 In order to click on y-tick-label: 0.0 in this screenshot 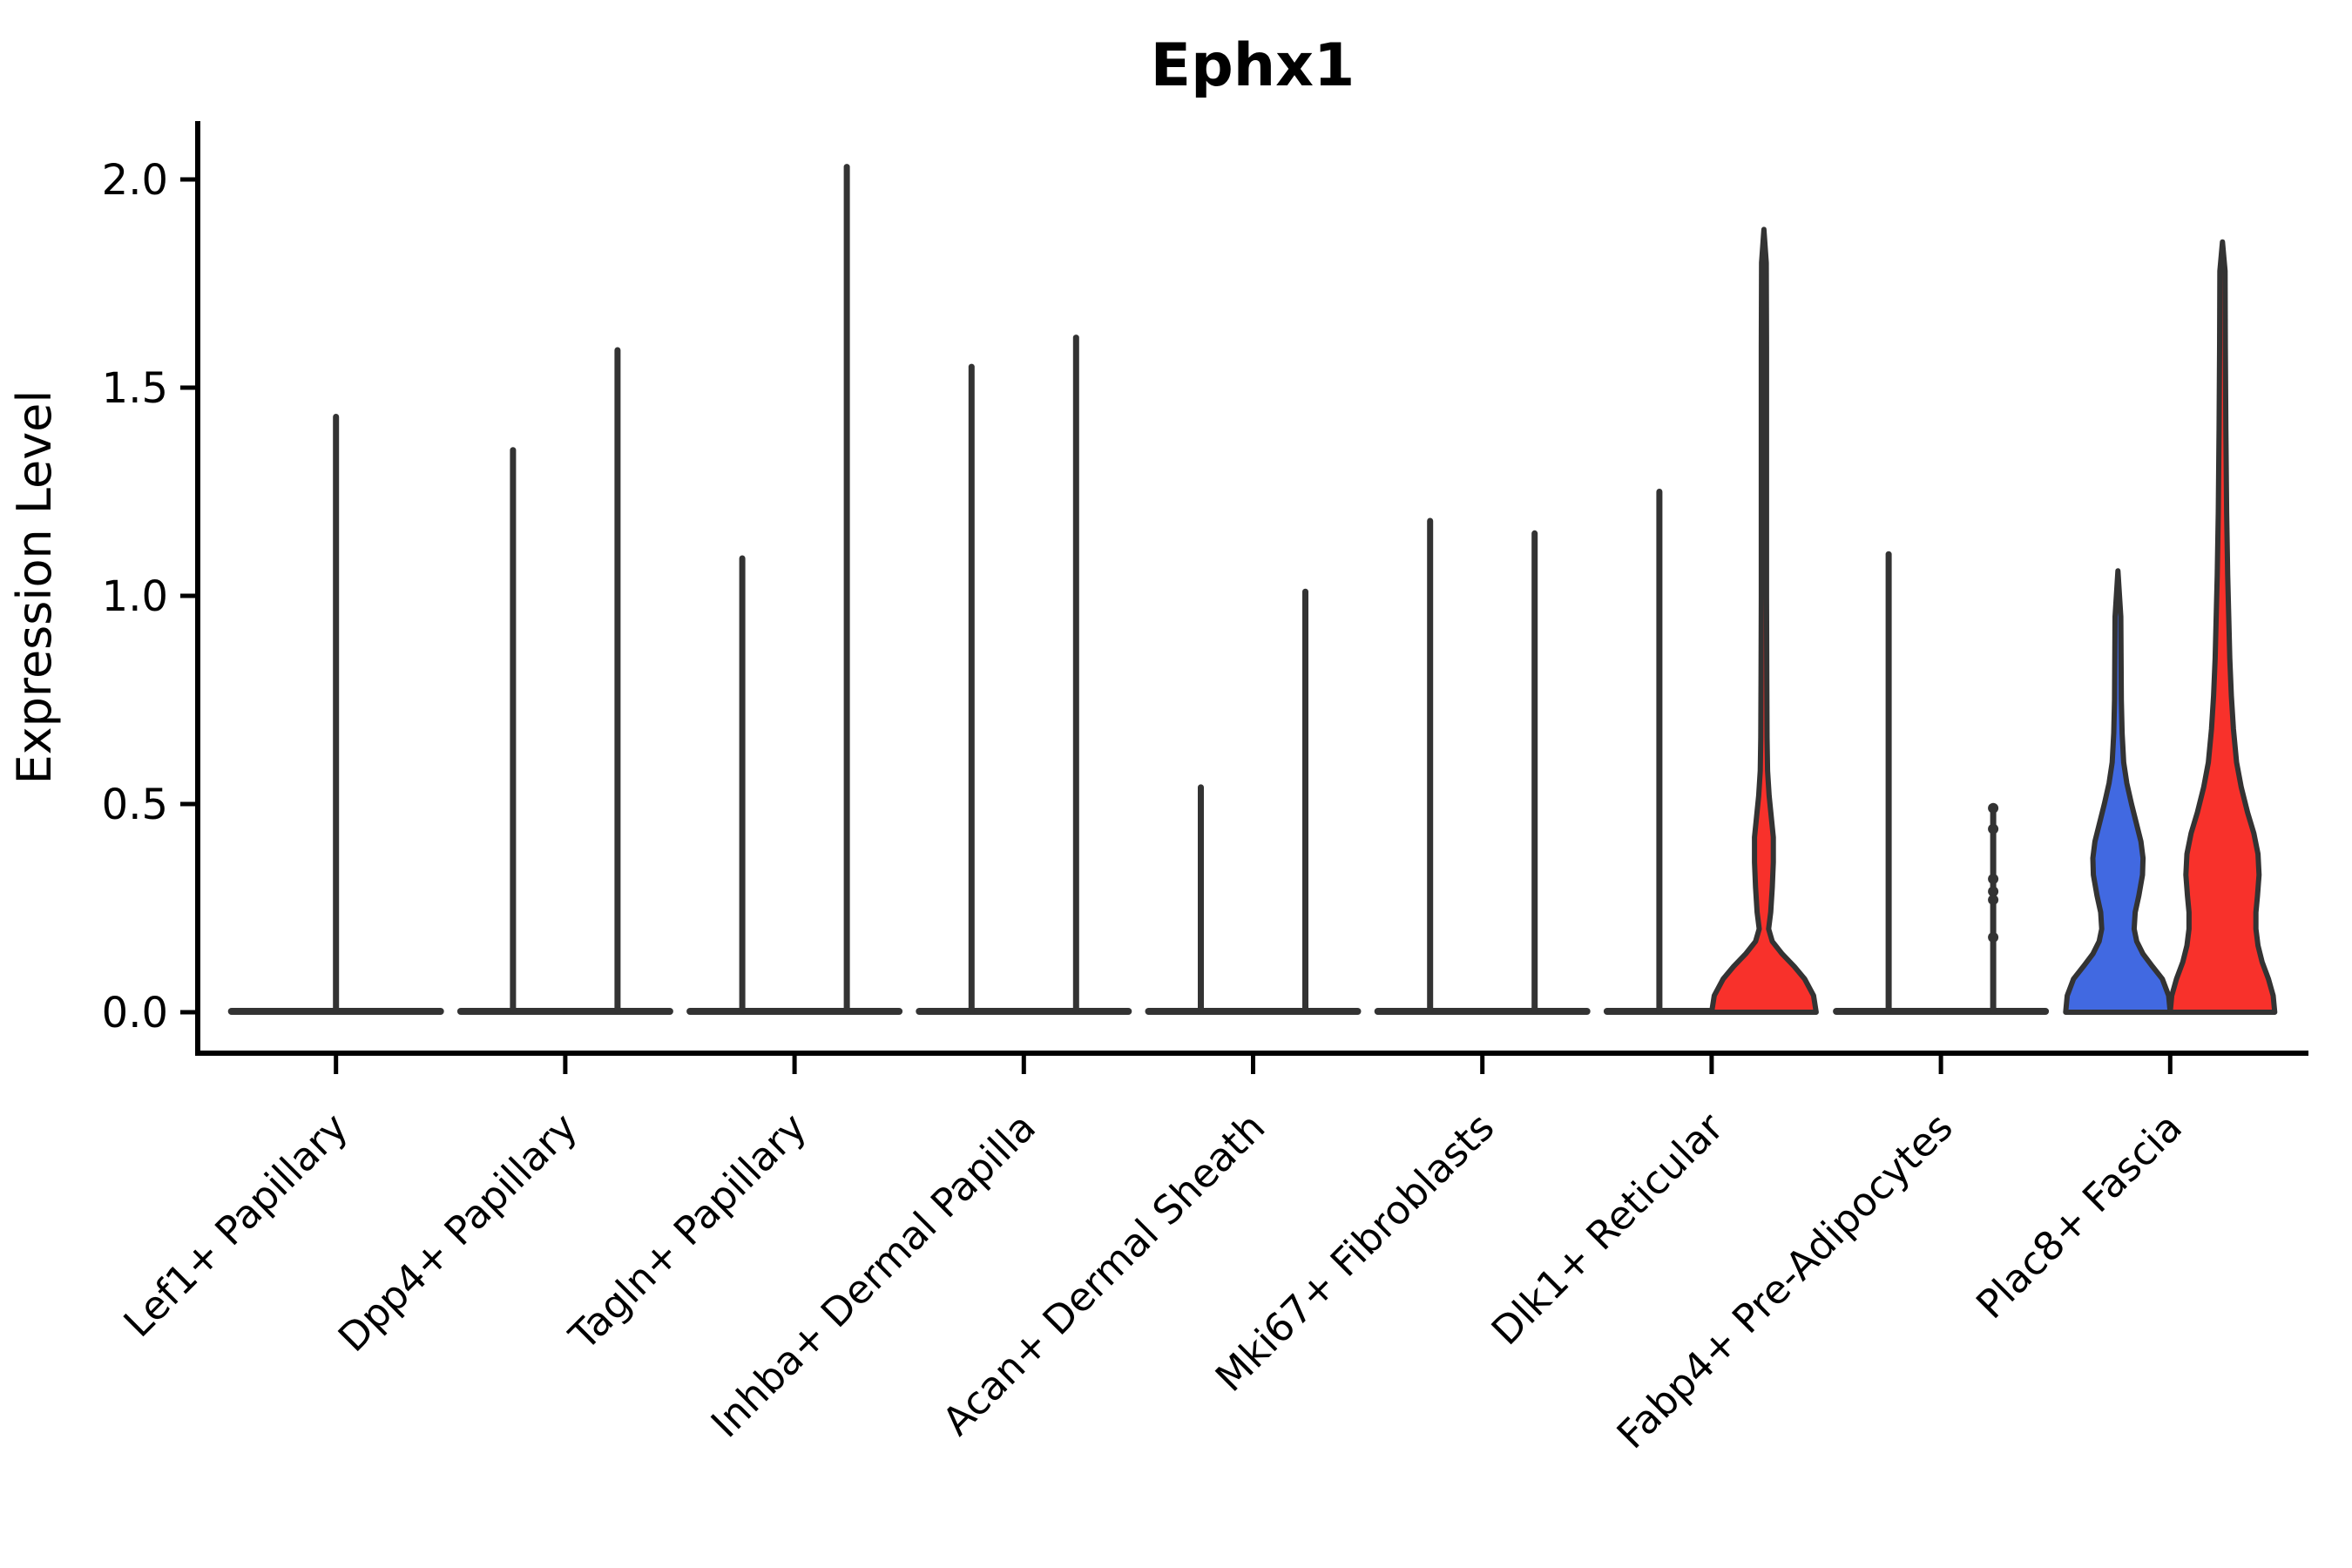, I will do `click(135, 1013)`.